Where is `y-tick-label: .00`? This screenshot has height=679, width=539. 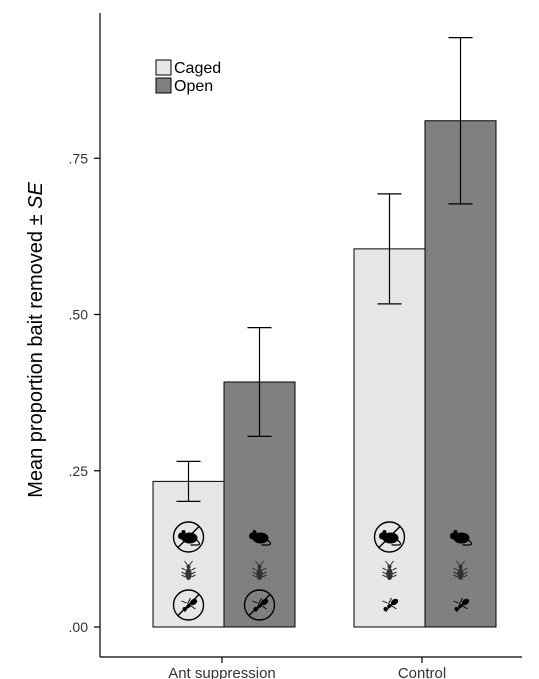
y-tick-label: .00 is located at coordinates (79, 627).